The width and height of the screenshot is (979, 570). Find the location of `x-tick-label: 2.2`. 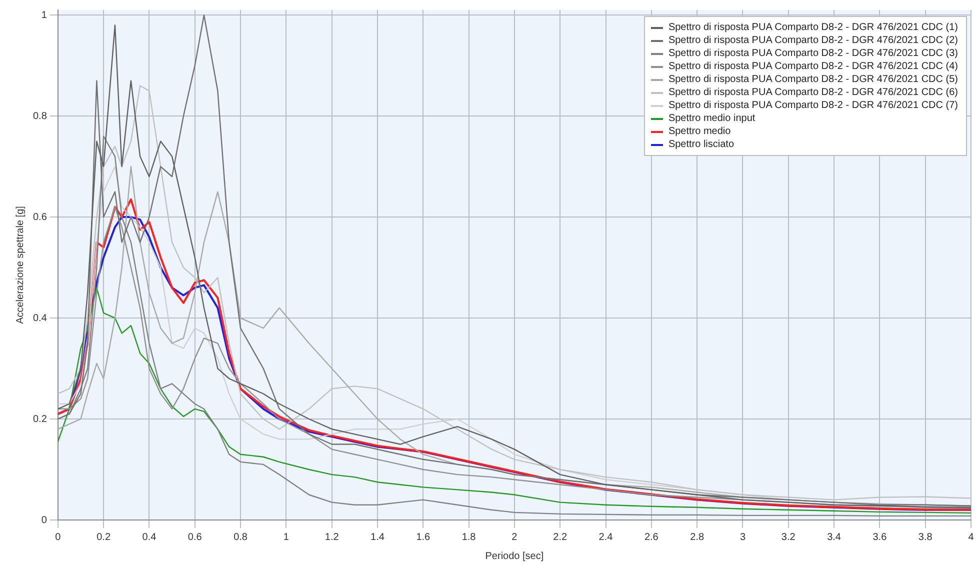

x-tick-label: 2.2 is located at coordinates (560, 537).